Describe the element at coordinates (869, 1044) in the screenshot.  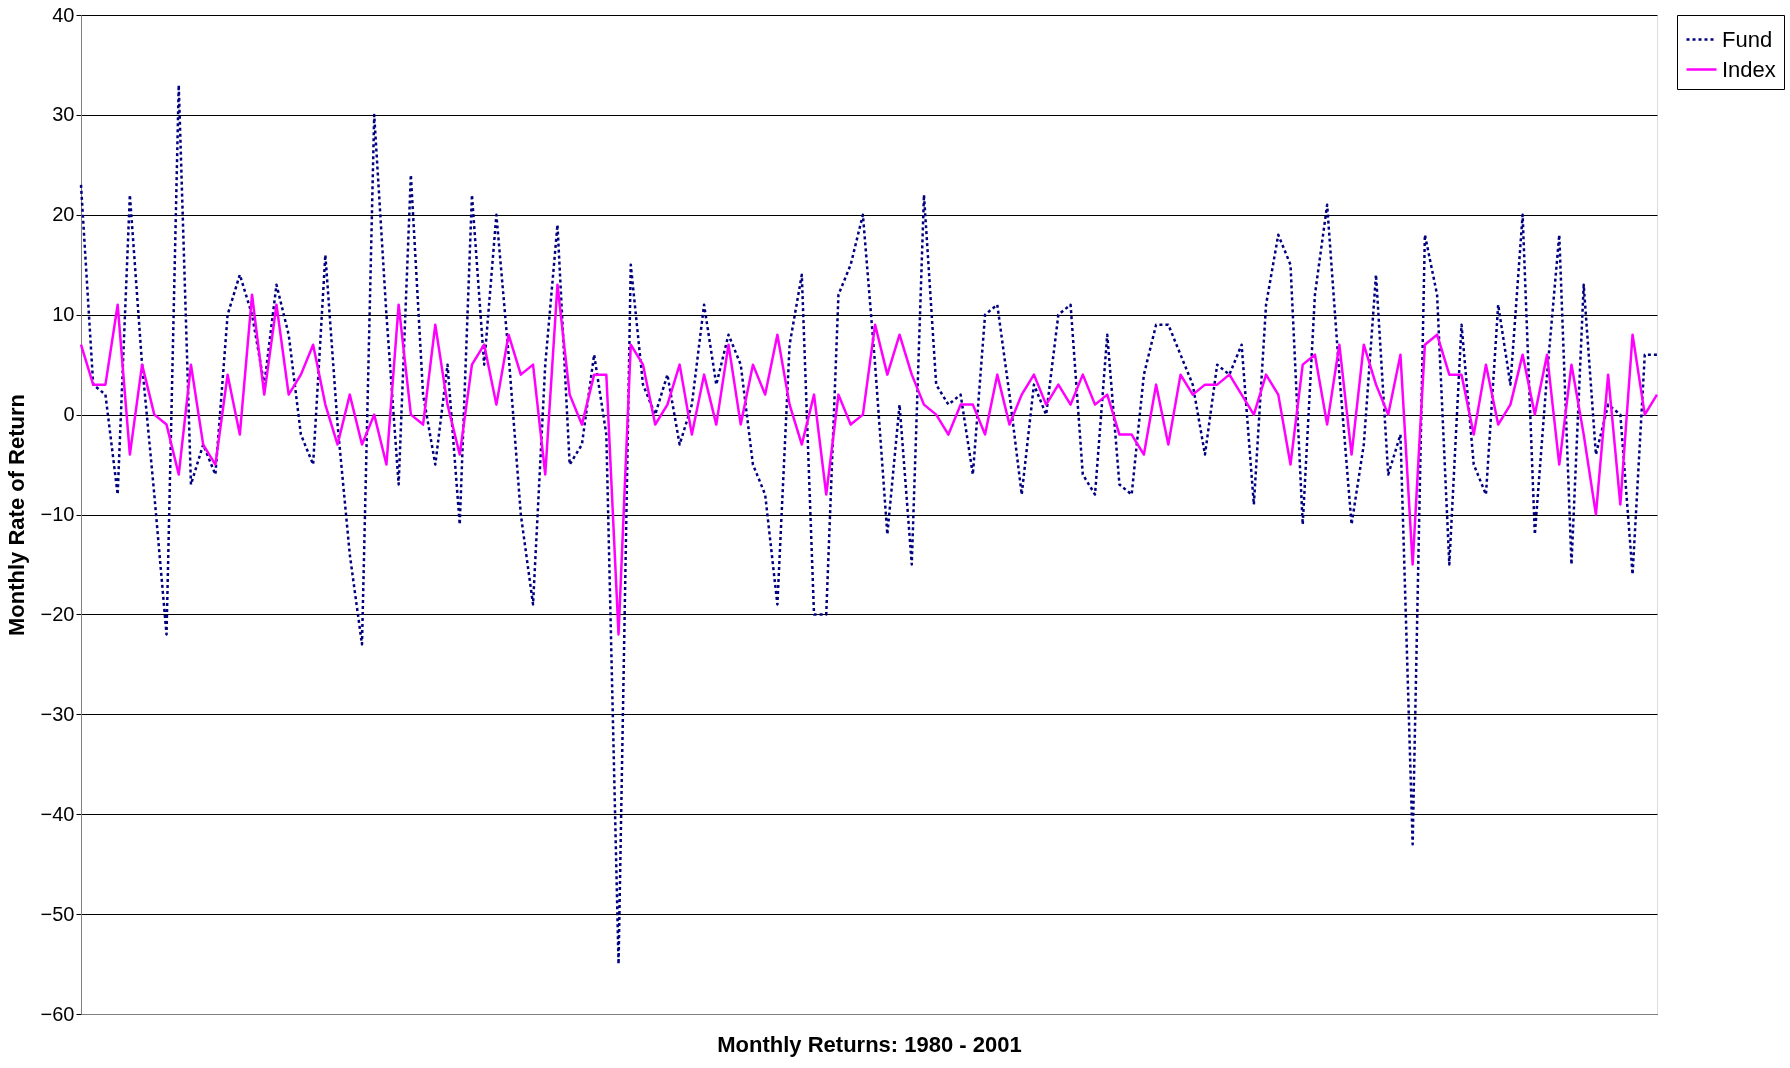
I see `x-axis-title: Monthly Returns: 1980 - 2001` at that location.